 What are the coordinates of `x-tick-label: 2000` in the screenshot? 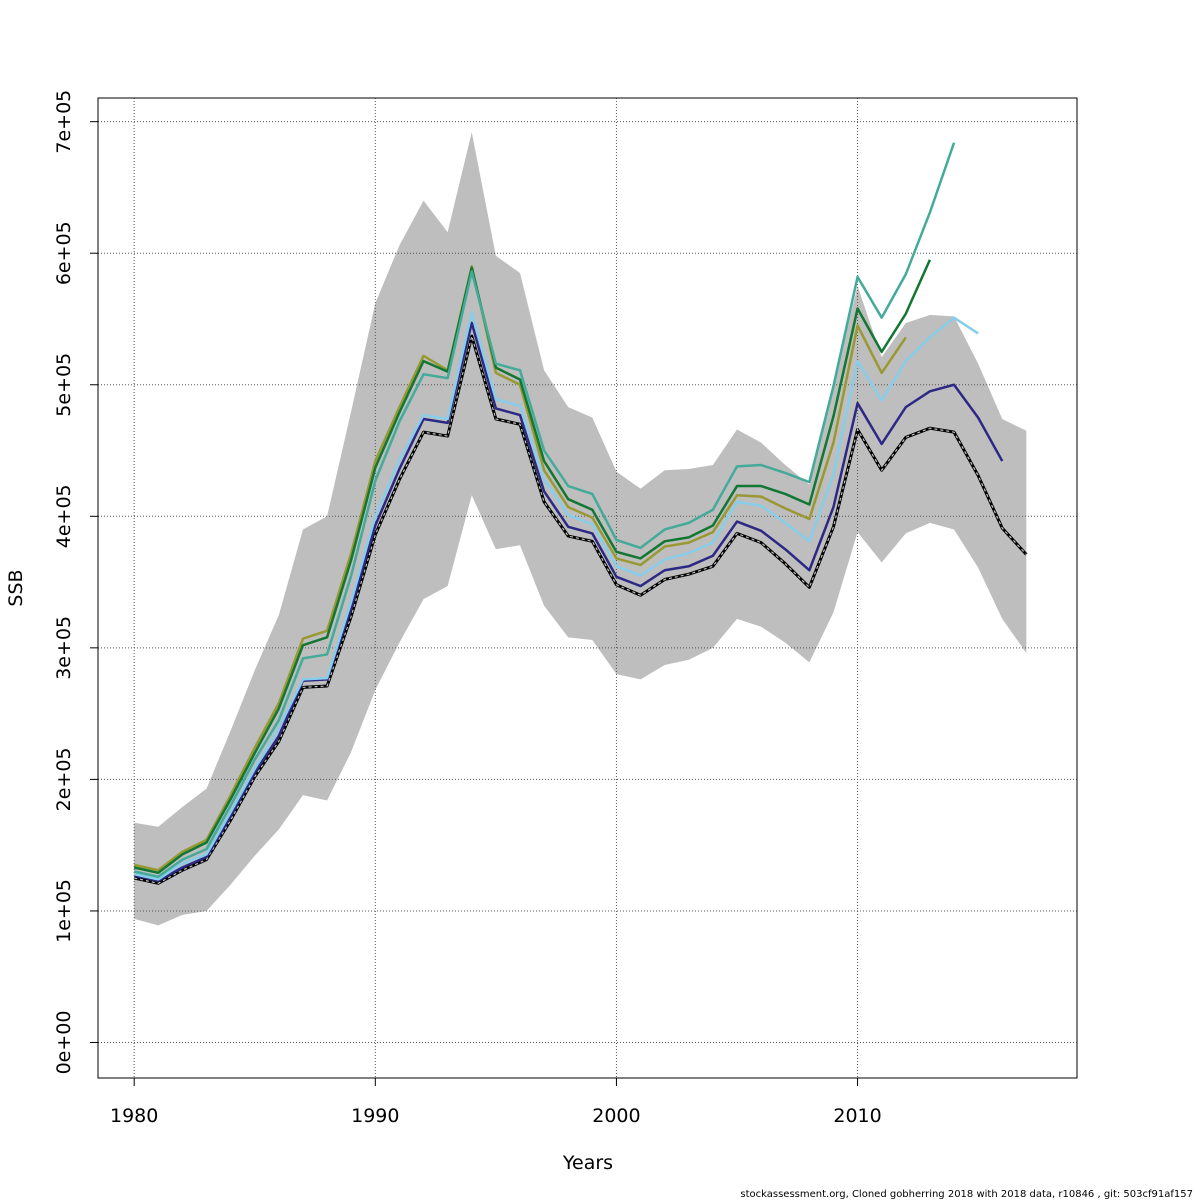 It's located at (616, 1116).